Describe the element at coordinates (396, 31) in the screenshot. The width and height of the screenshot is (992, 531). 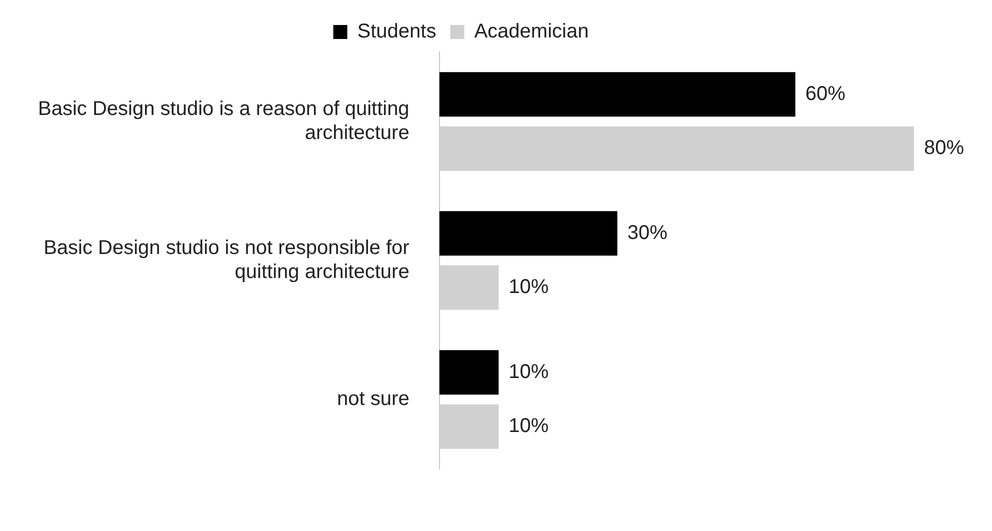
I see `legend-label: Students` at that location.